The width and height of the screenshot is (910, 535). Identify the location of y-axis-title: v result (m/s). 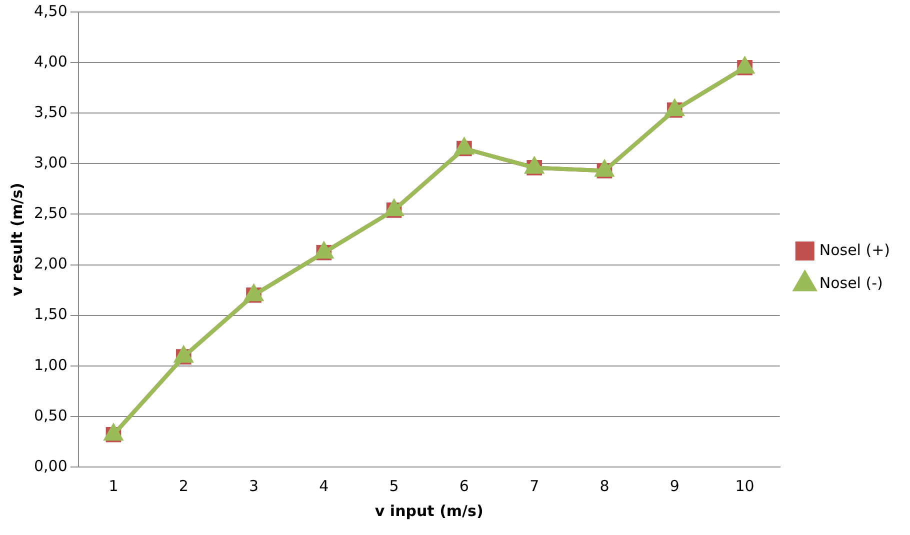
(17, 239).